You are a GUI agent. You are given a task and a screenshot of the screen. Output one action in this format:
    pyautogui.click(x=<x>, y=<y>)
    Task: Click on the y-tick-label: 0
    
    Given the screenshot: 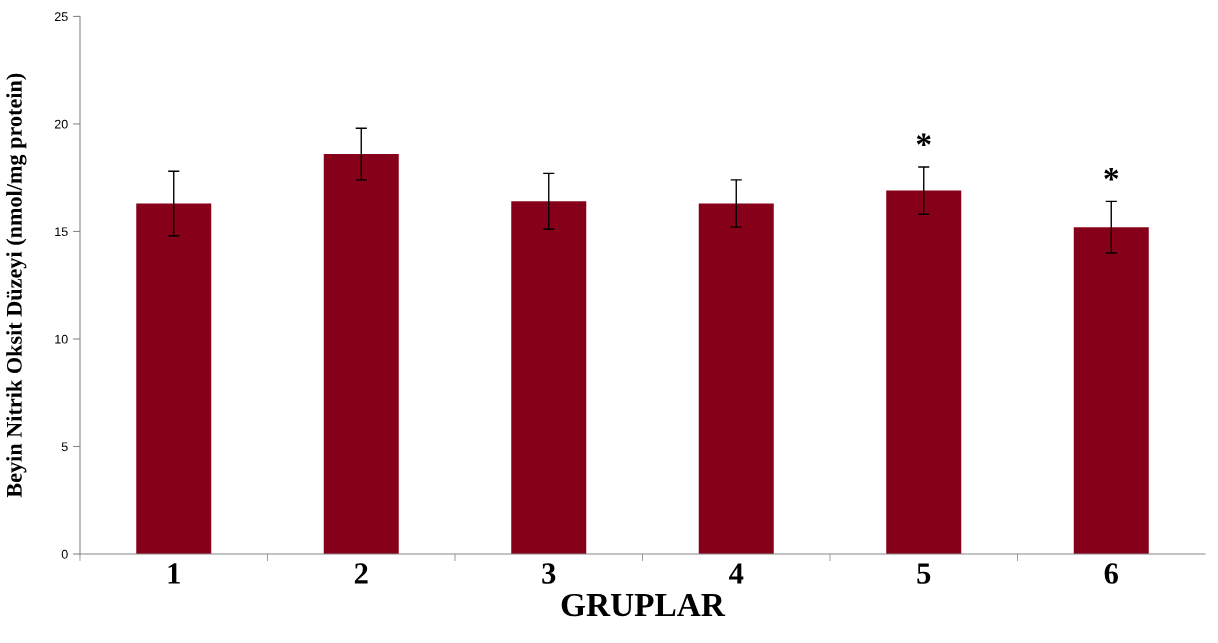 What is the action you would take?
    pyautogui.click(x=64, y=554)
    